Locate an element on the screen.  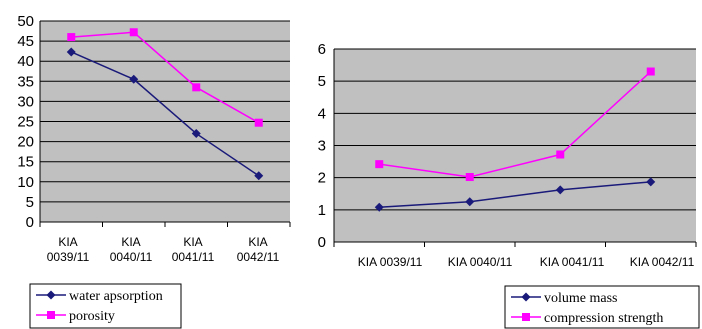
legend-label: volume mass is located at coordinates (581, 298).